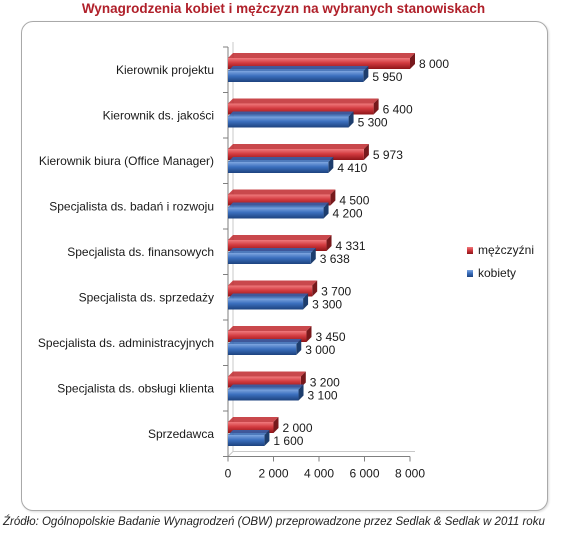  Describe the element at coordinates (135, 388) in the screenshot. I see `category-label: Specjalista ds. obsługi klienta` at that location.